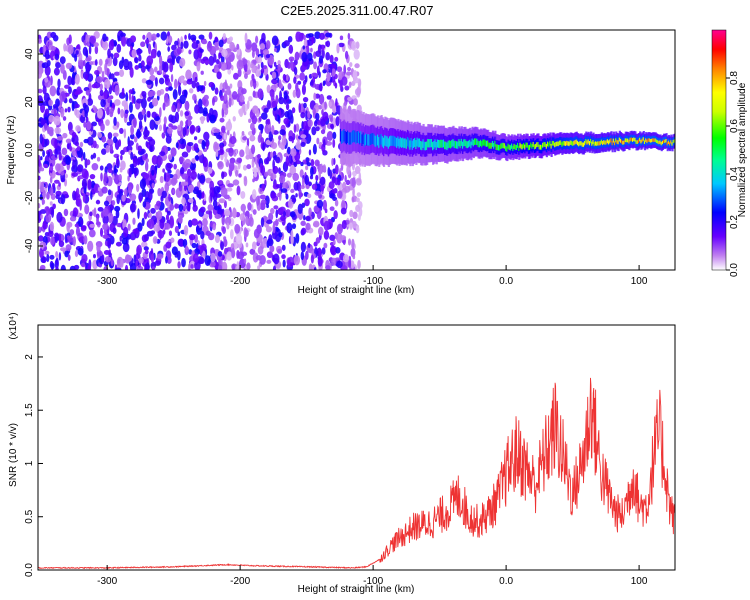 The image size is (750, 600). What do you see at coordinates (719, 150) in the screenshot?
I see `colorbar-gradient` at bounding box center [719, 150].